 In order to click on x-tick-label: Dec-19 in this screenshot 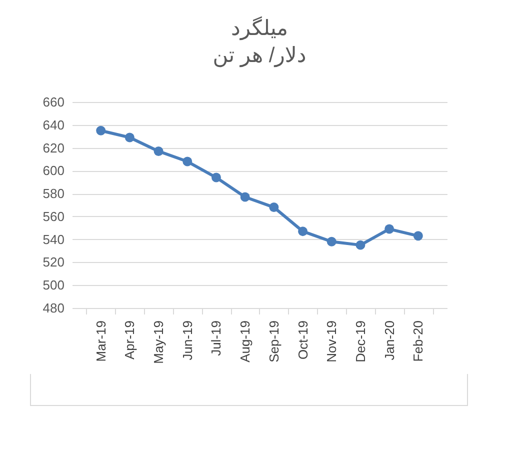, I will do `click(360, 341)`.